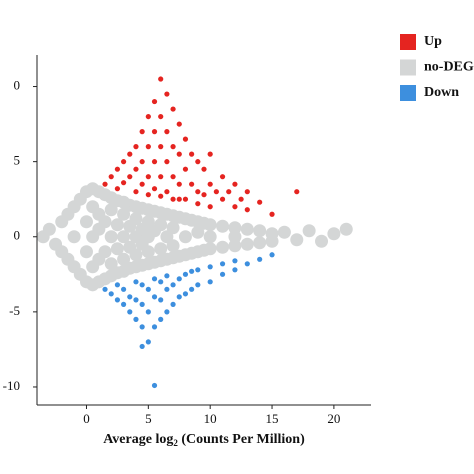  What do you see at coordinates (433, 41) in the screenshot?
I see `legend-label: Up` at bounding box center [433, 41].